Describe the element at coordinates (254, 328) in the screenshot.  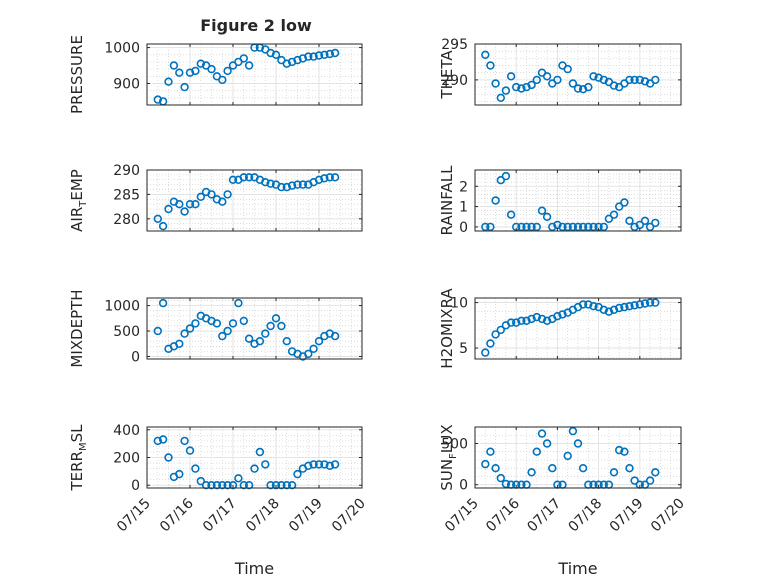
I see `axes-box` at that location.